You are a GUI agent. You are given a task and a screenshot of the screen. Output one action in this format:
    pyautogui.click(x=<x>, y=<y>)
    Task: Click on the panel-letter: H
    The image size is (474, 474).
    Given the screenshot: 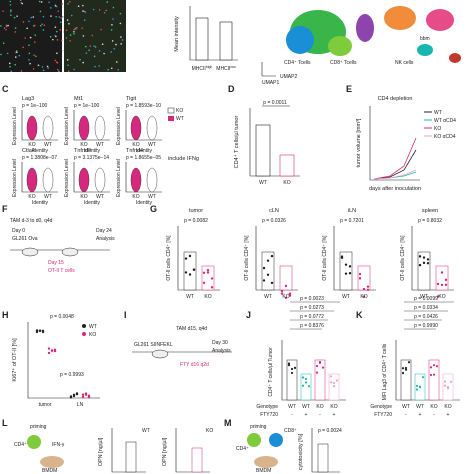 What is the action you would take?
    pyautogui.click(x=5, y=315)
    